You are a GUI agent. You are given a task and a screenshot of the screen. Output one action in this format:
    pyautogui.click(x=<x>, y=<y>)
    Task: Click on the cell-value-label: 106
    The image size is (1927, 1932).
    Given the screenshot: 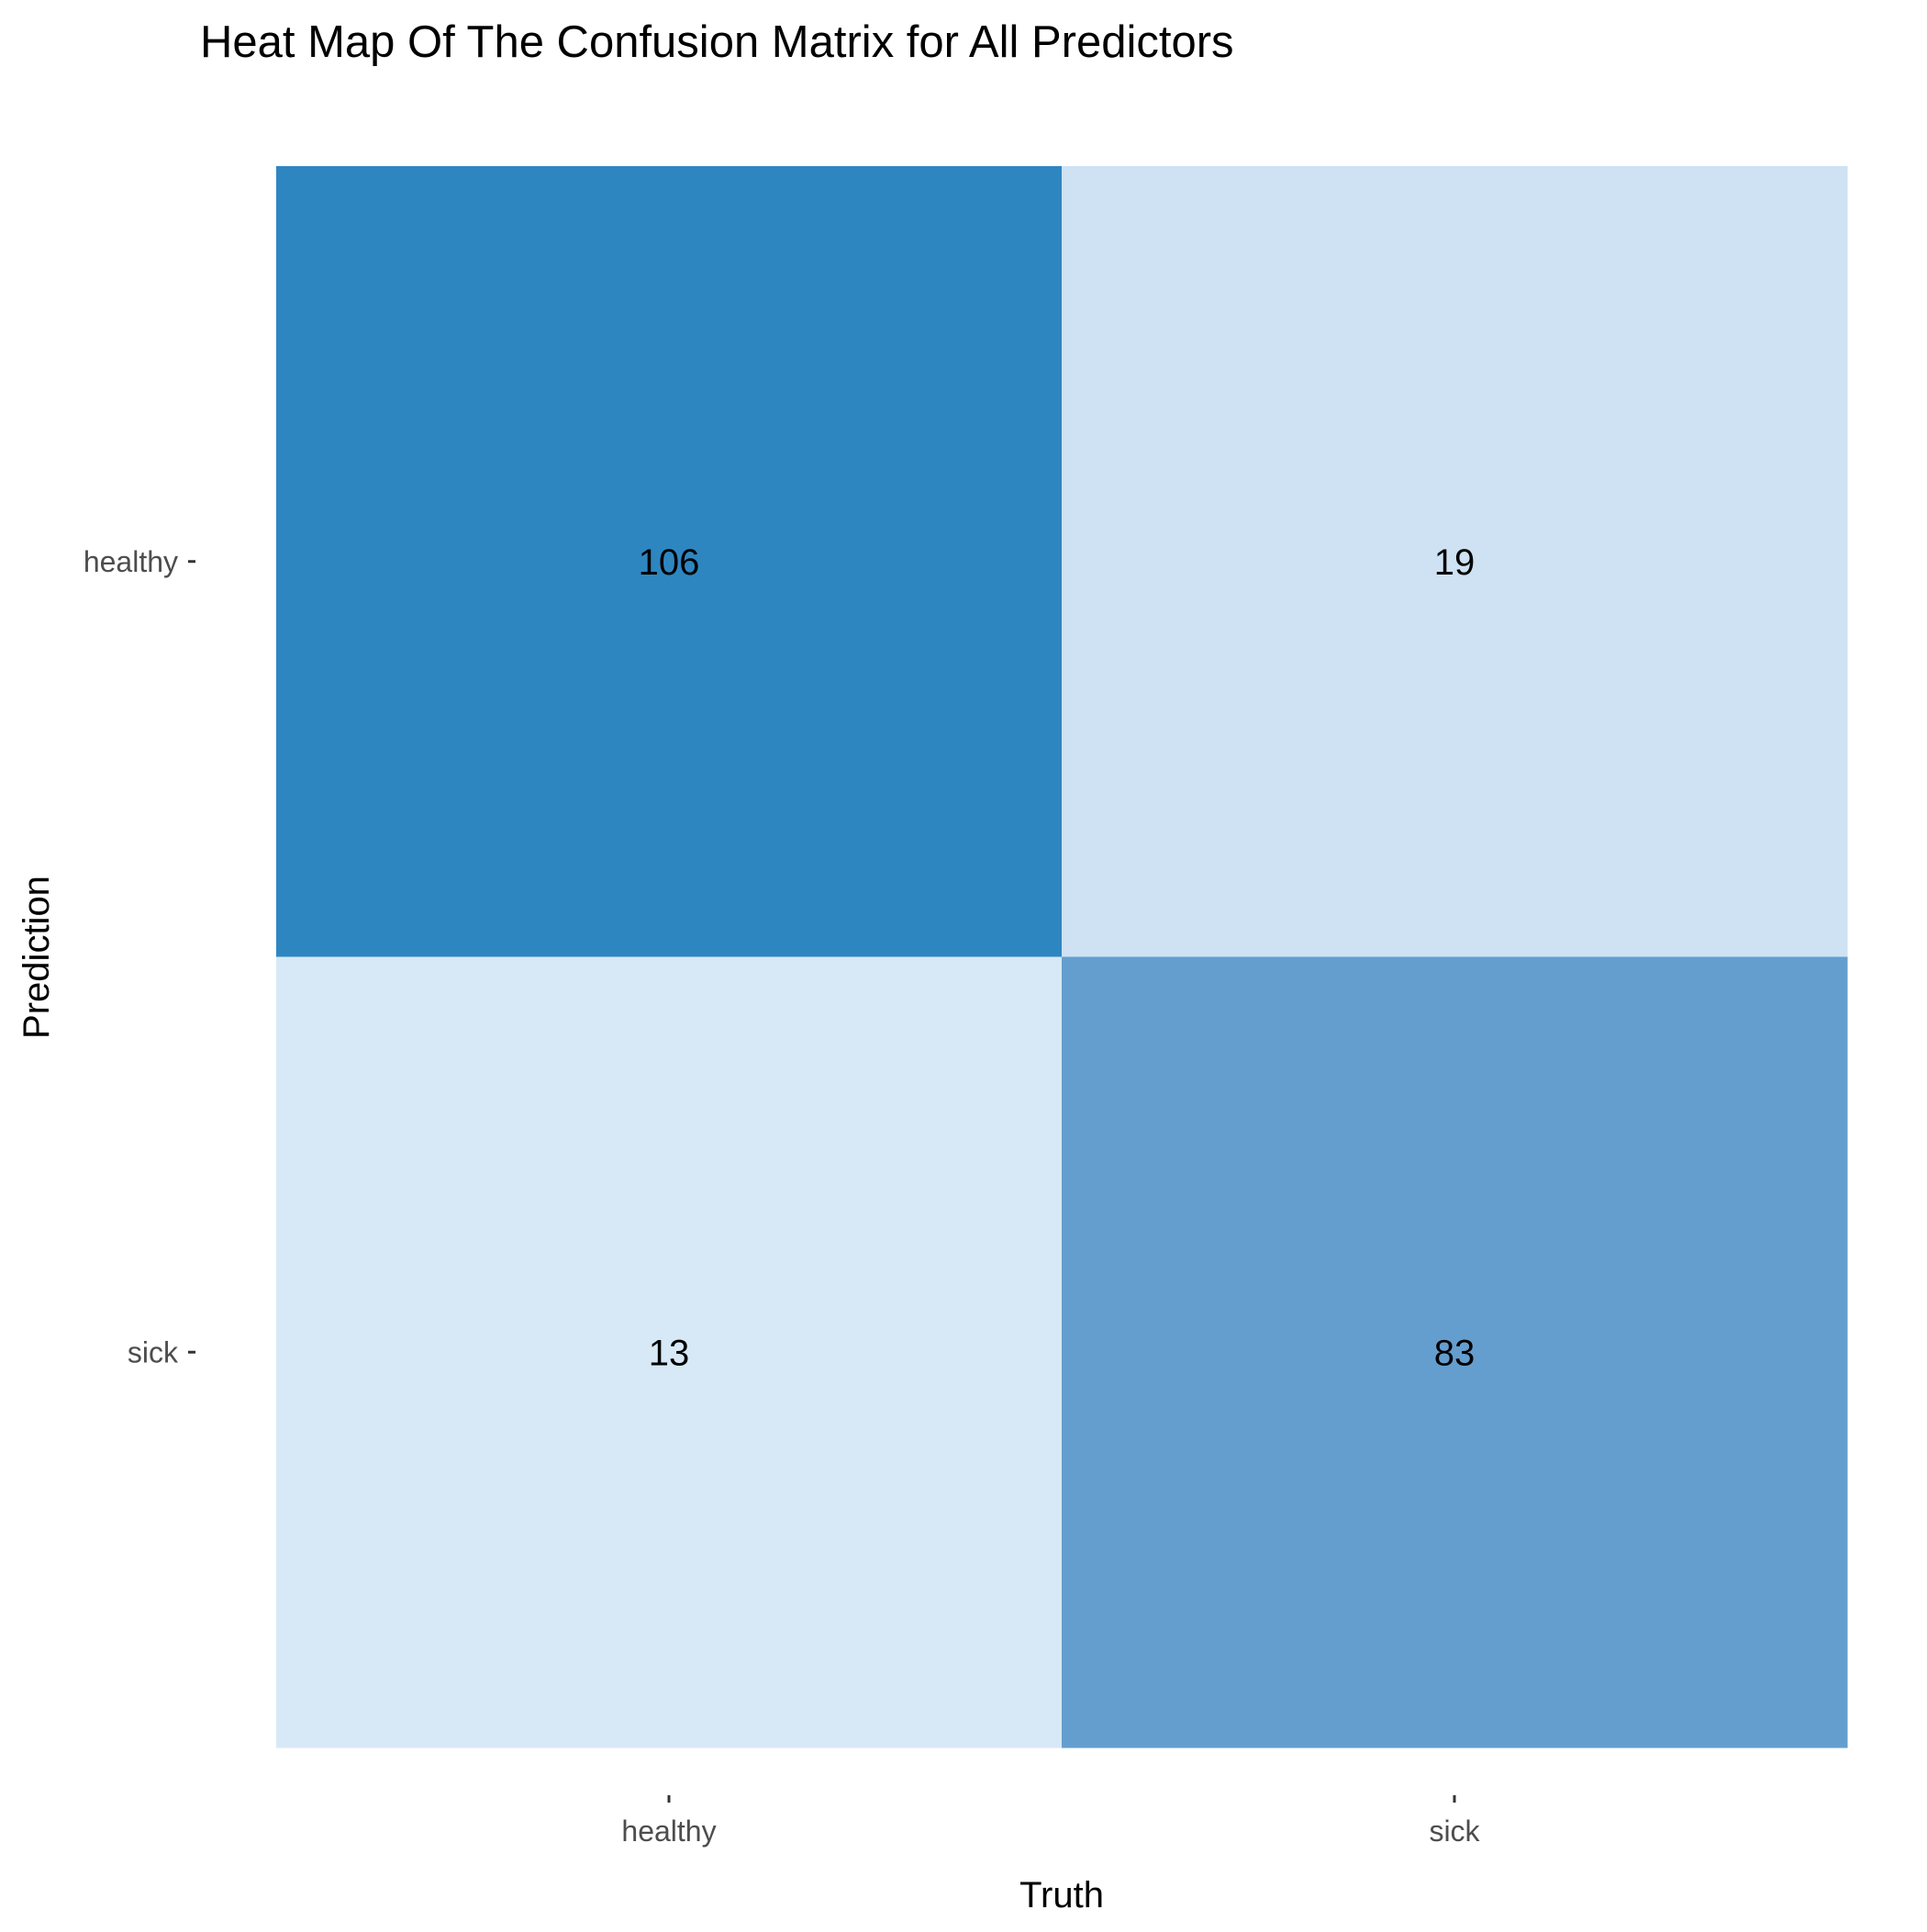 What is the action you would take?
    pyautogui.click(x=669, y=562)
    